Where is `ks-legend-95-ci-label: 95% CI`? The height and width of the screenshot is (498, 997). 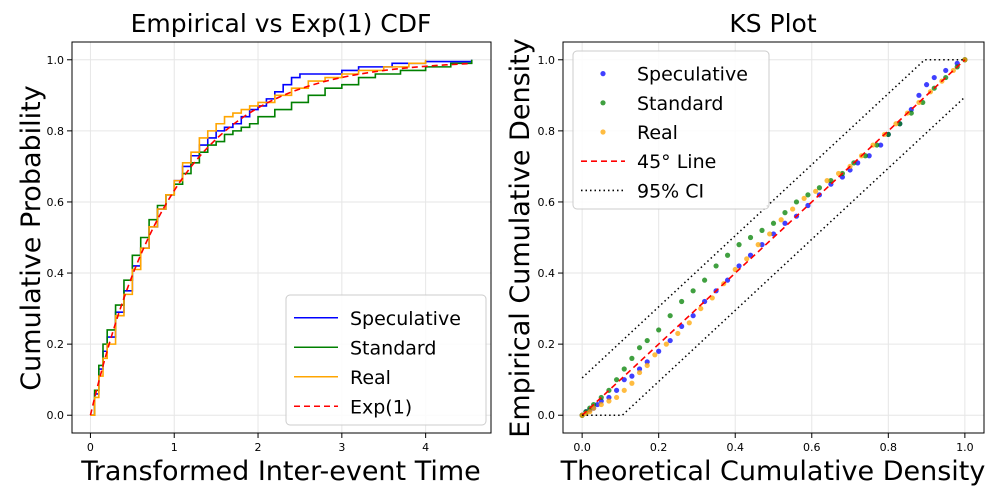
ks-legend-95-ci-label: 95% CI is located at coordinates (670, 191).